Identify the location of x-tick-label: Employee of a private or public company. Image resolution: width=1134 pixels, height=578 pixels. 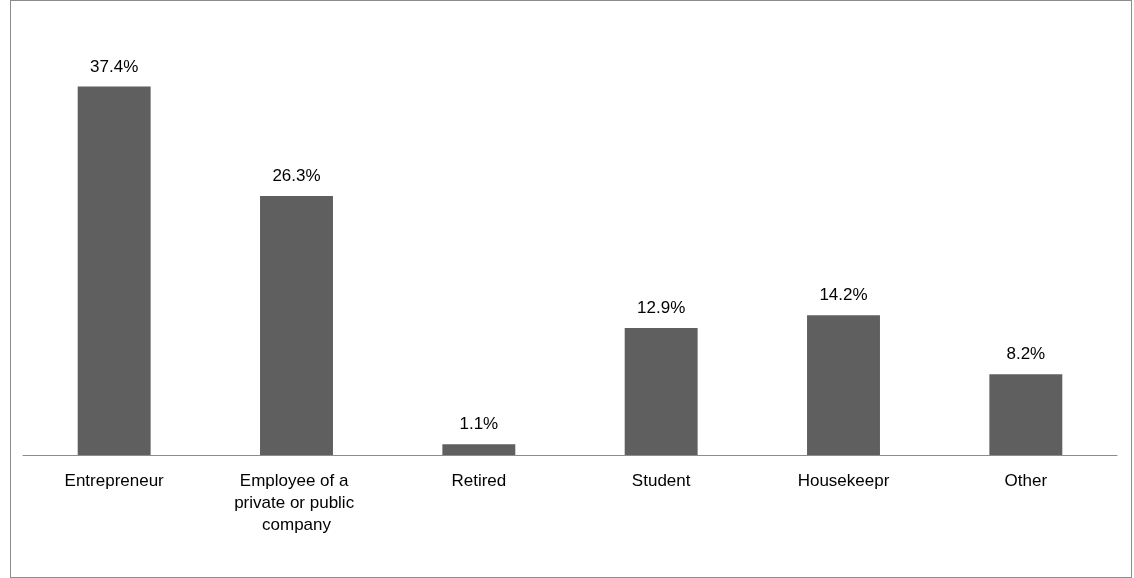
(296, 502).